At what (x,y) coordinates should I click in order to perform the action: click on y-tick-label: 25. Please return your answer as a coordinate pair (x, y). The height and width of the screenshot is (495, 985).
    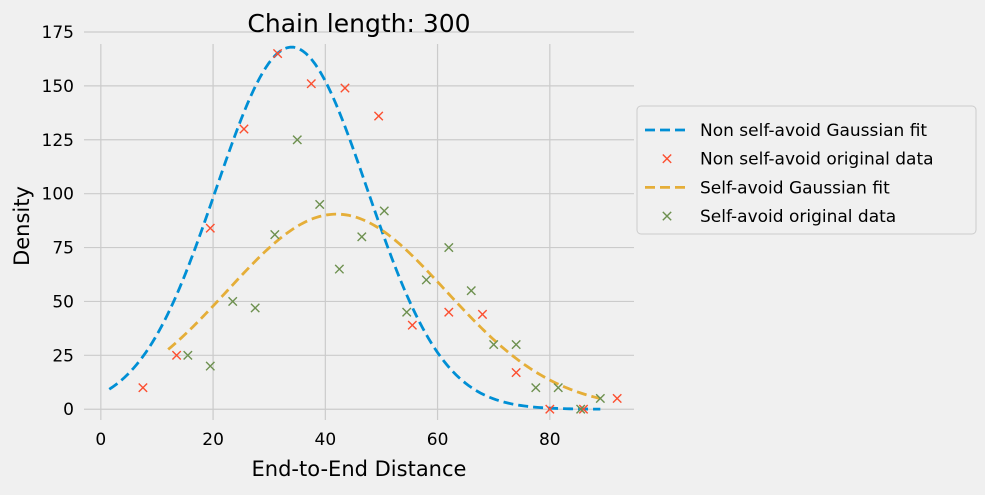
    Looking at the image, I should click on (63, 356).